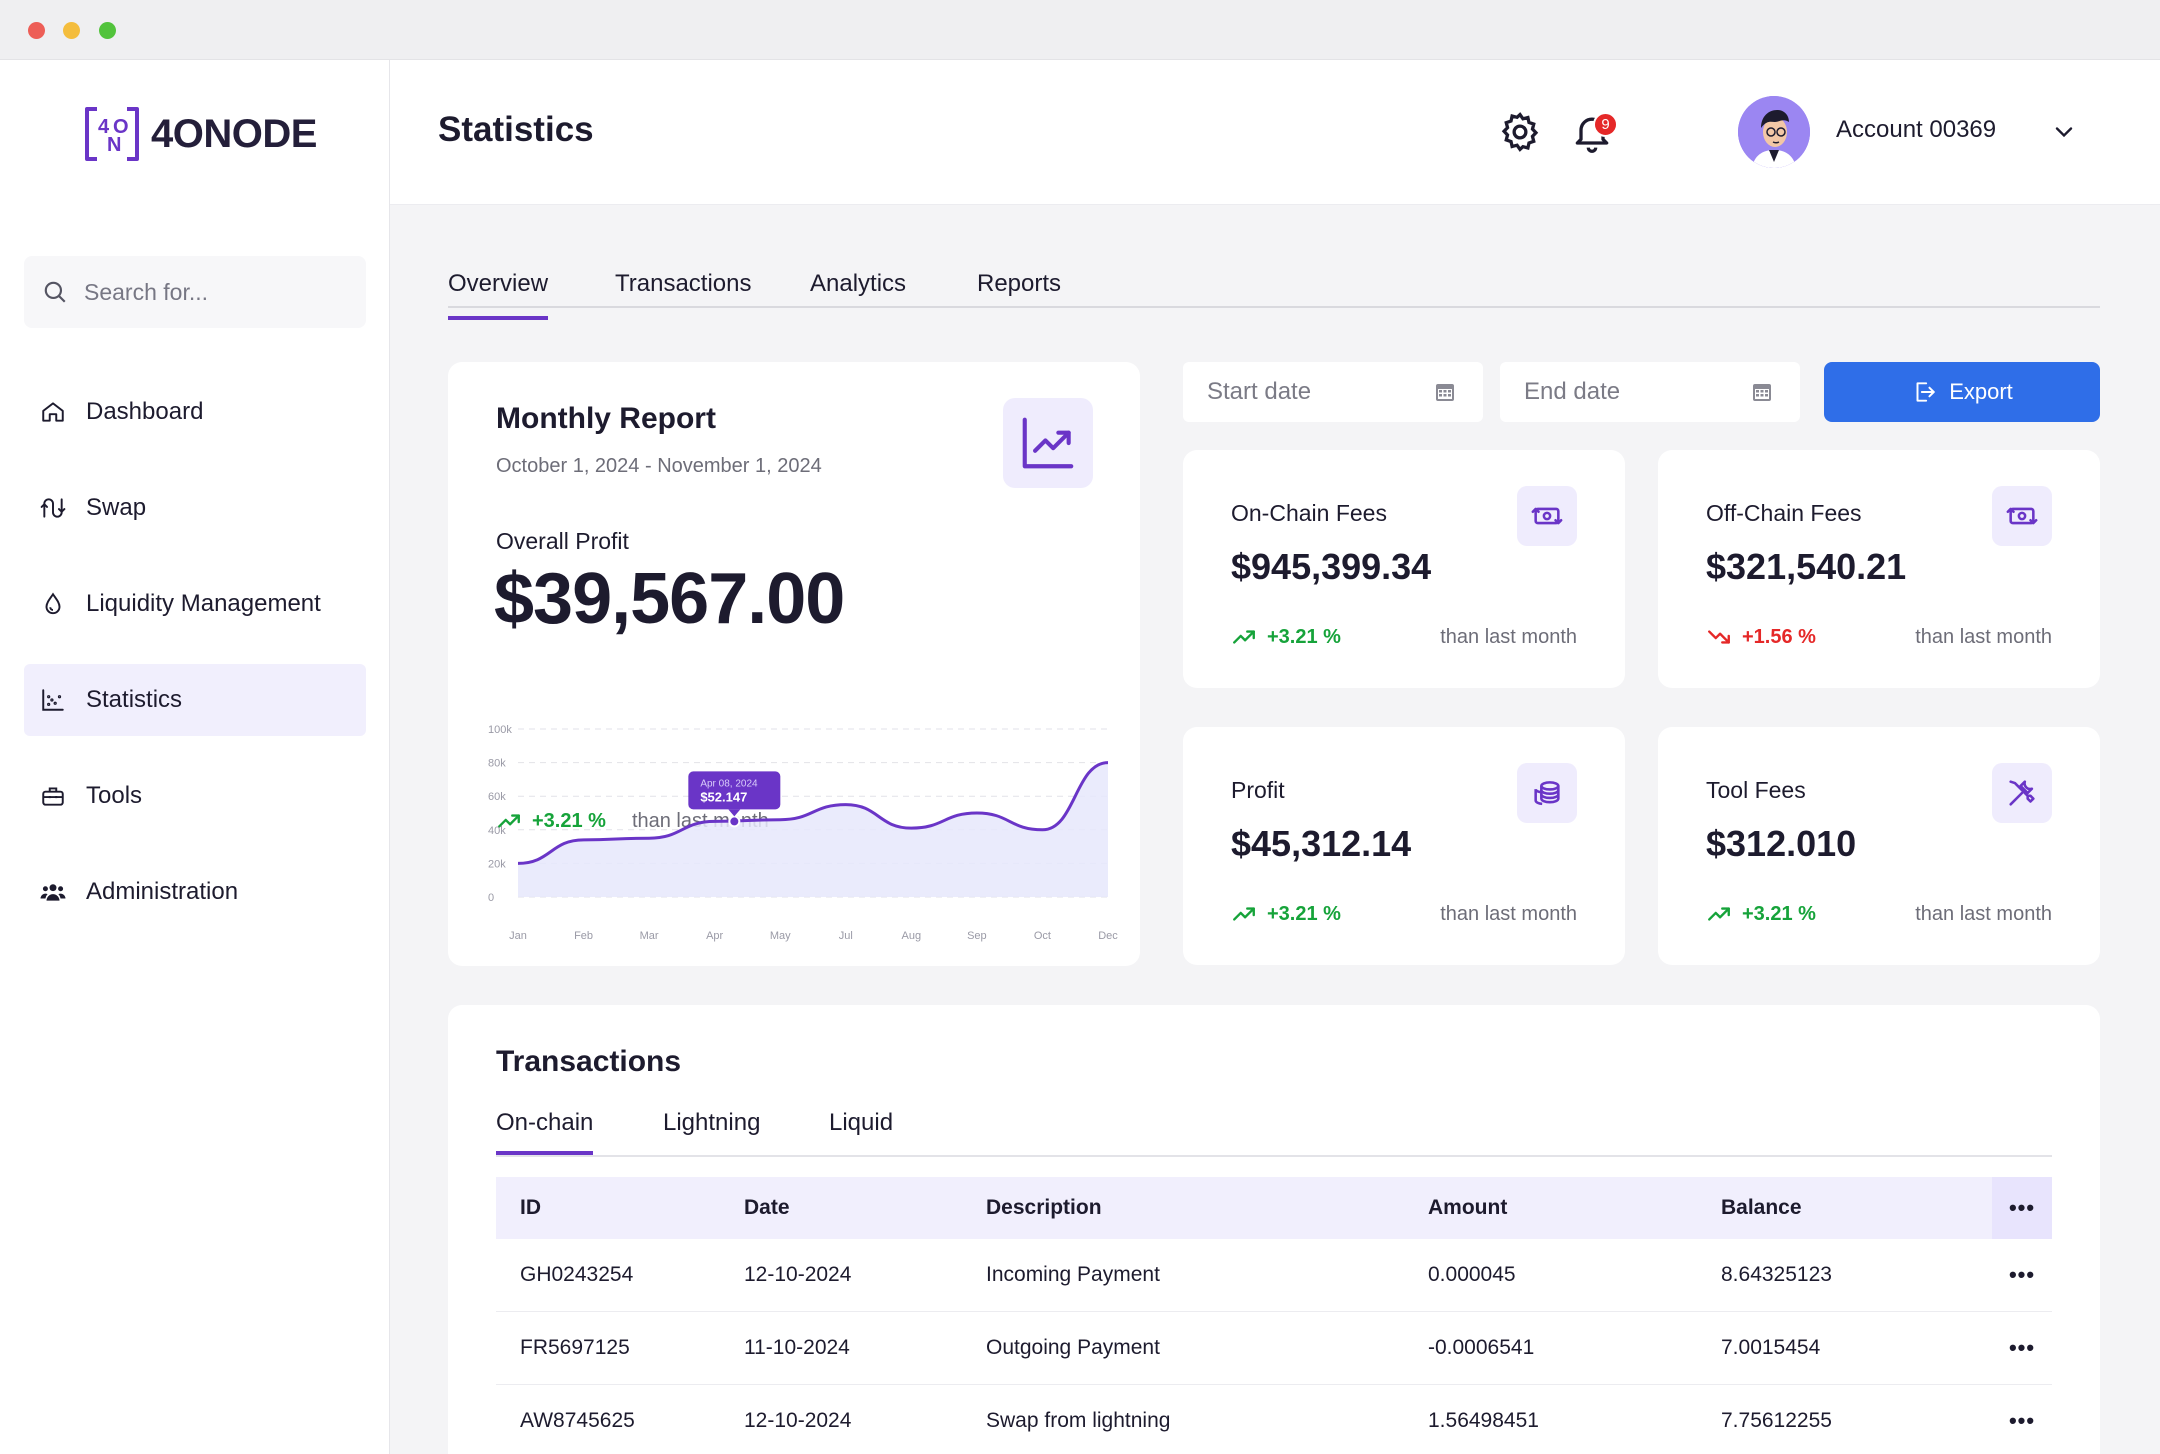  Describe the element at coordinates (1073, 1274) in the screenshot. I see `cell-description: Incoming Payment` at that location.